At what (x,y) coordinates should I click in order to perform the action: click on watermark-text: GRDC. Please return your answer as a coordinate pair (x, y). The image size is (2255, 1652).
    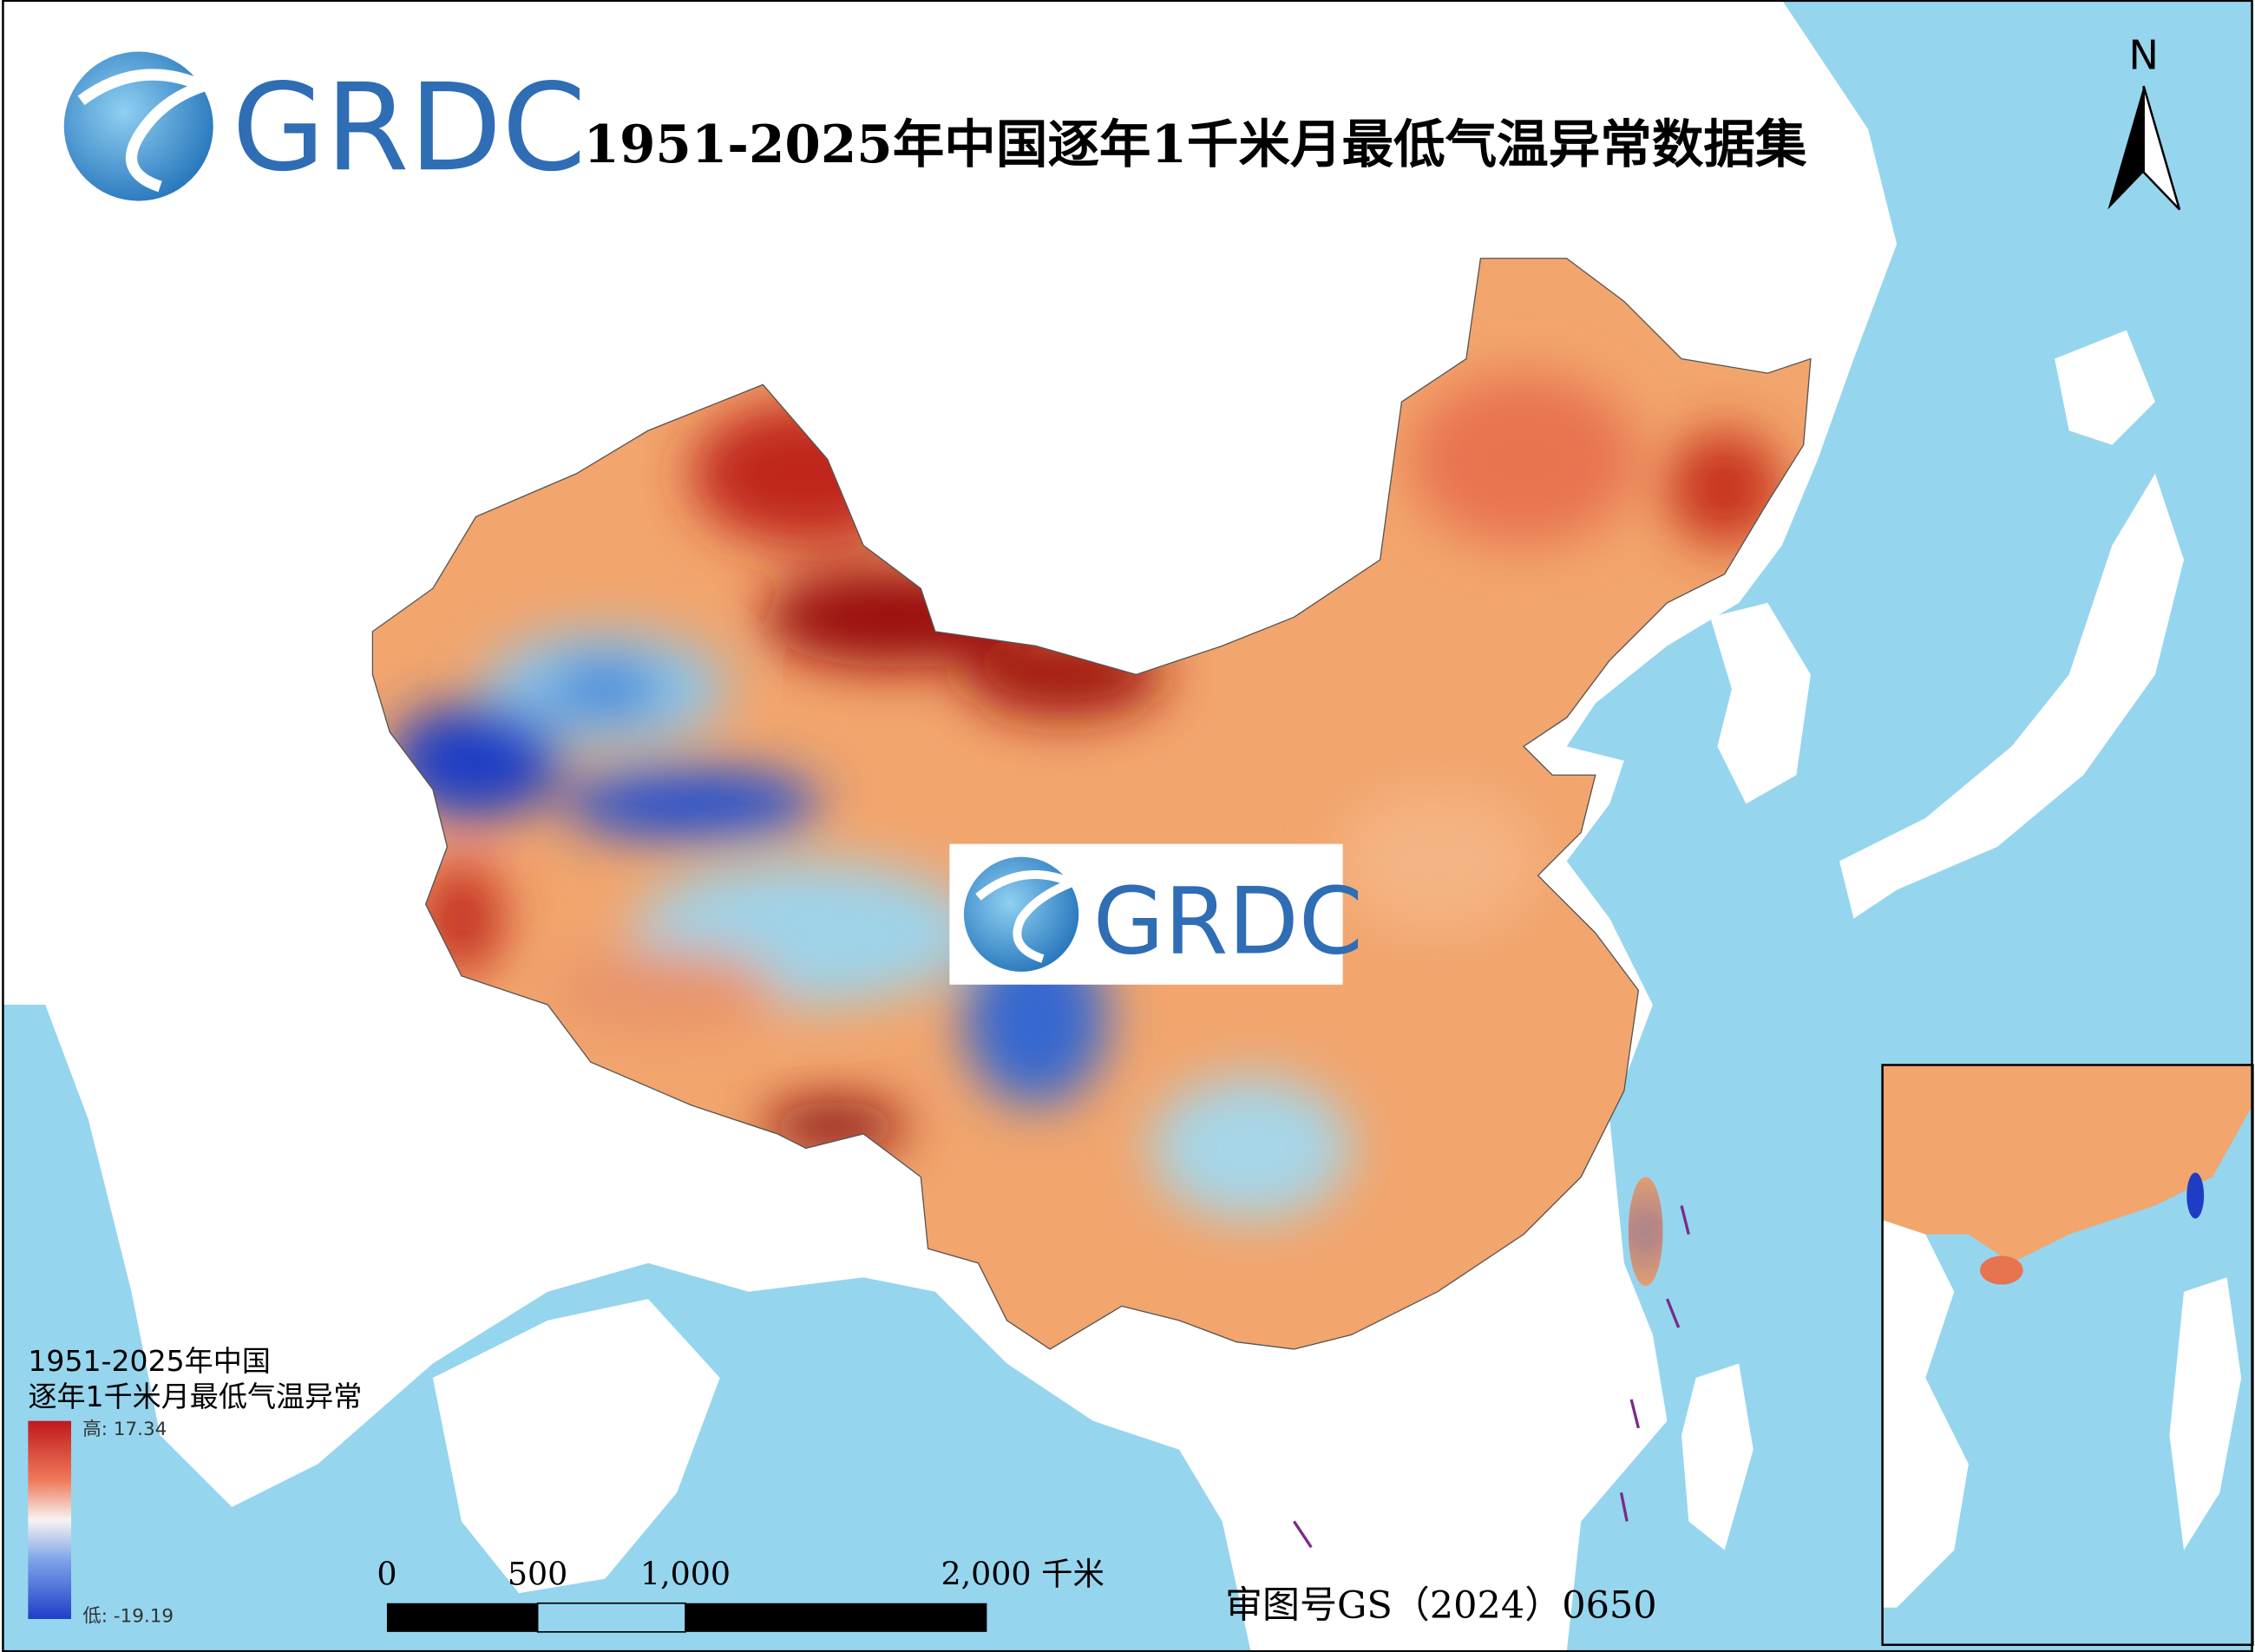
    Looking at the image, I should click on (1228, 921).